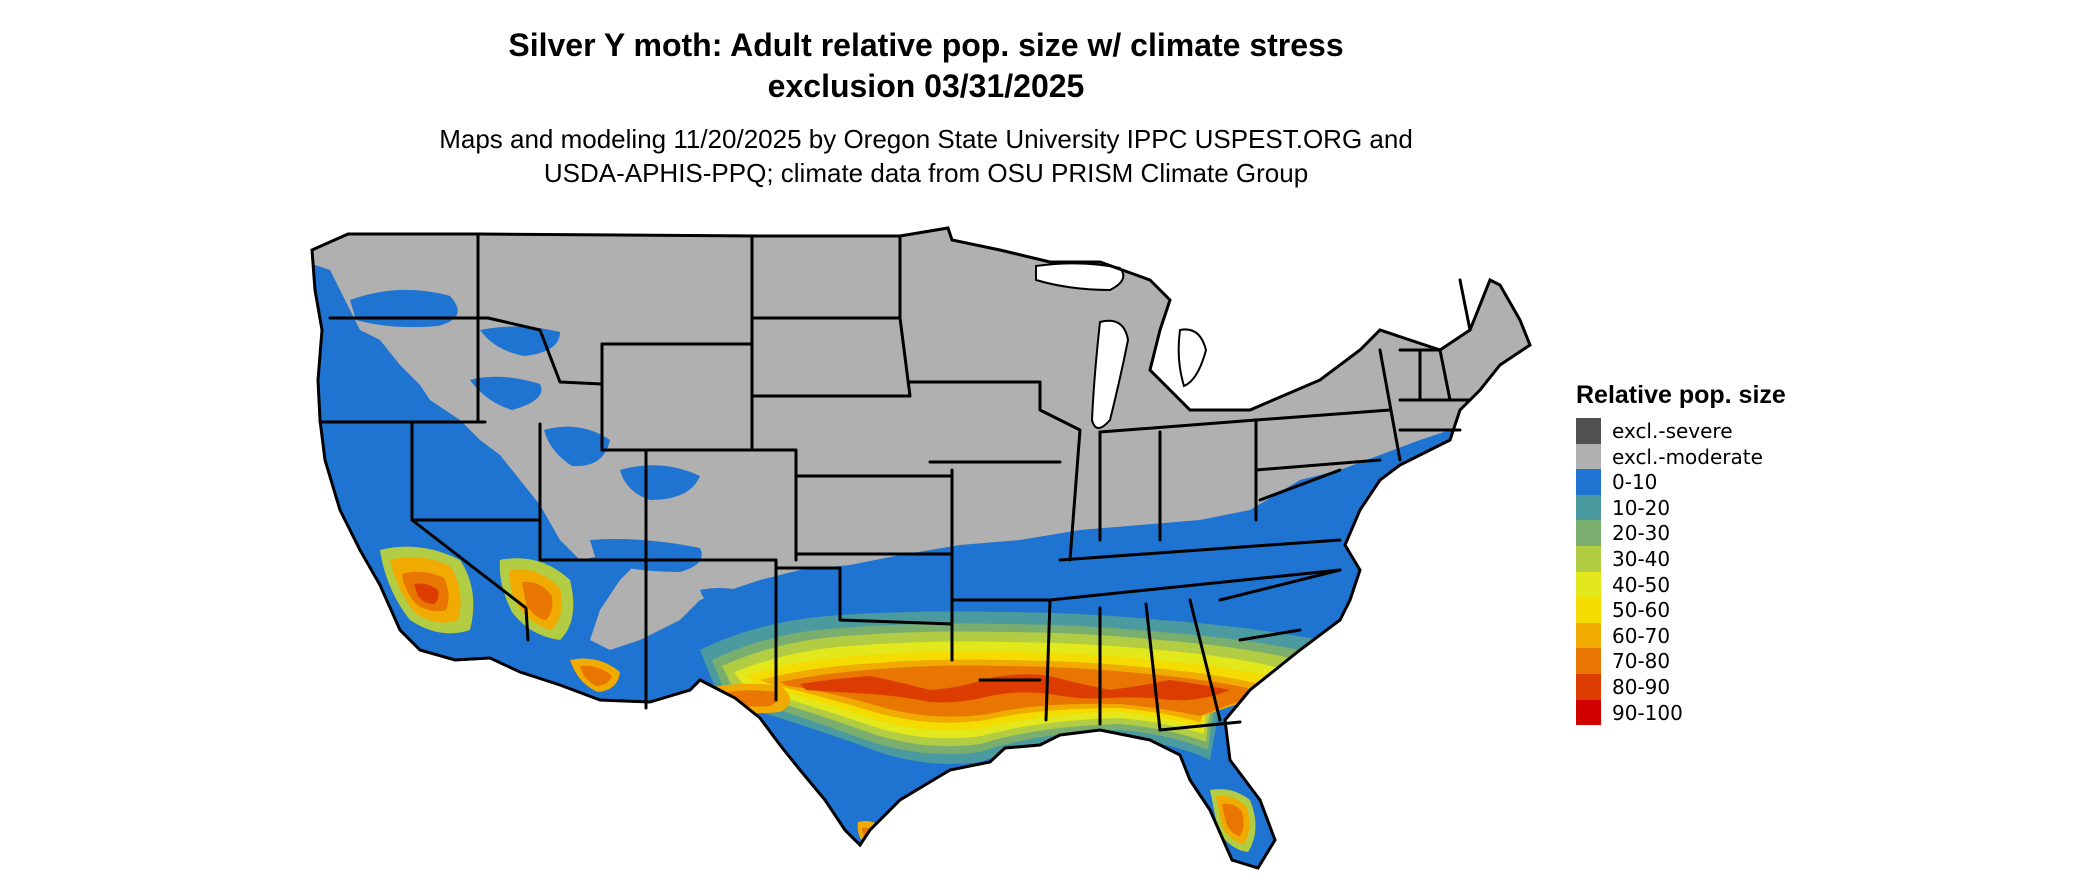 Image resolution: width=2100 pixels, height=892 pixels. What do you see at coordinates (1726, 482) in the screenshot?
I see `legend-item: 0-10` at bounding box center [1726, 482].